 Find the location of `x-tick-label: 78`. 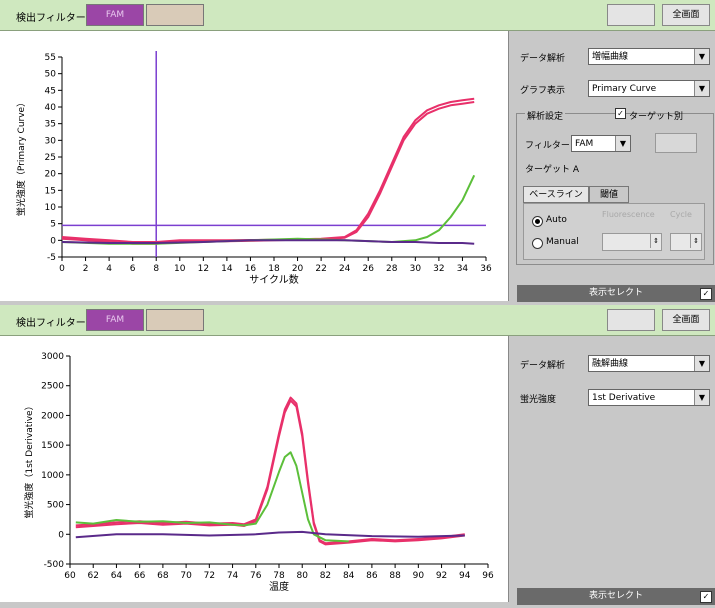

x-tick-label: 78 is located at coordinates (279, 576).